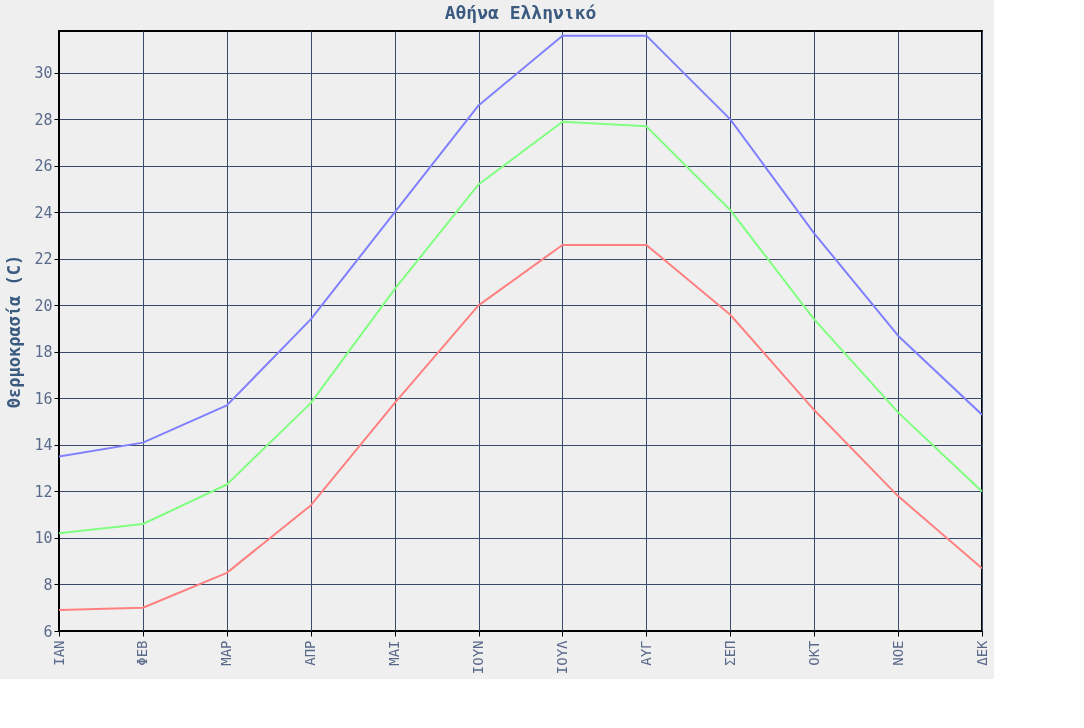  Describe the element at coordinates (43, 166) in the screenshot. I see `y-tick-label: 26` at that location.